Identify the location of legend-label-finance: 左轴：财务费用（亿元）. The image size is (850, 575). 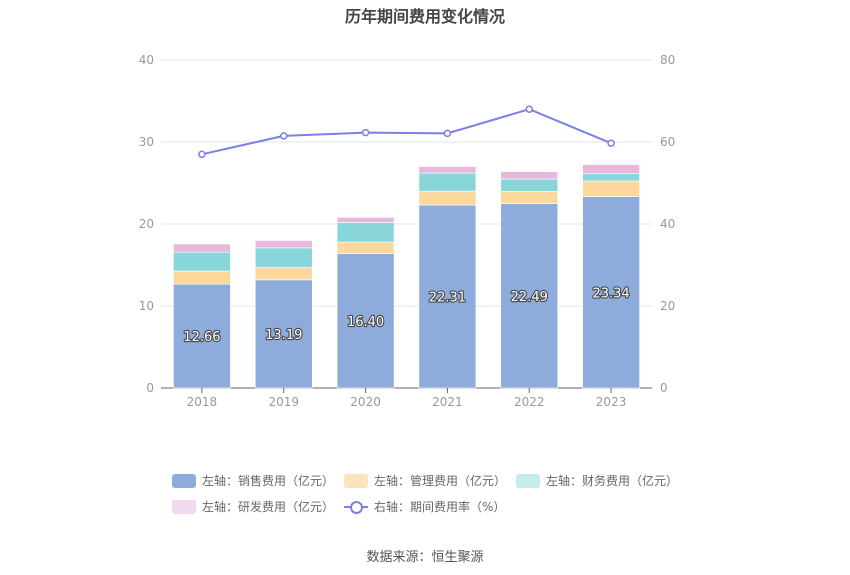
(612, 481).